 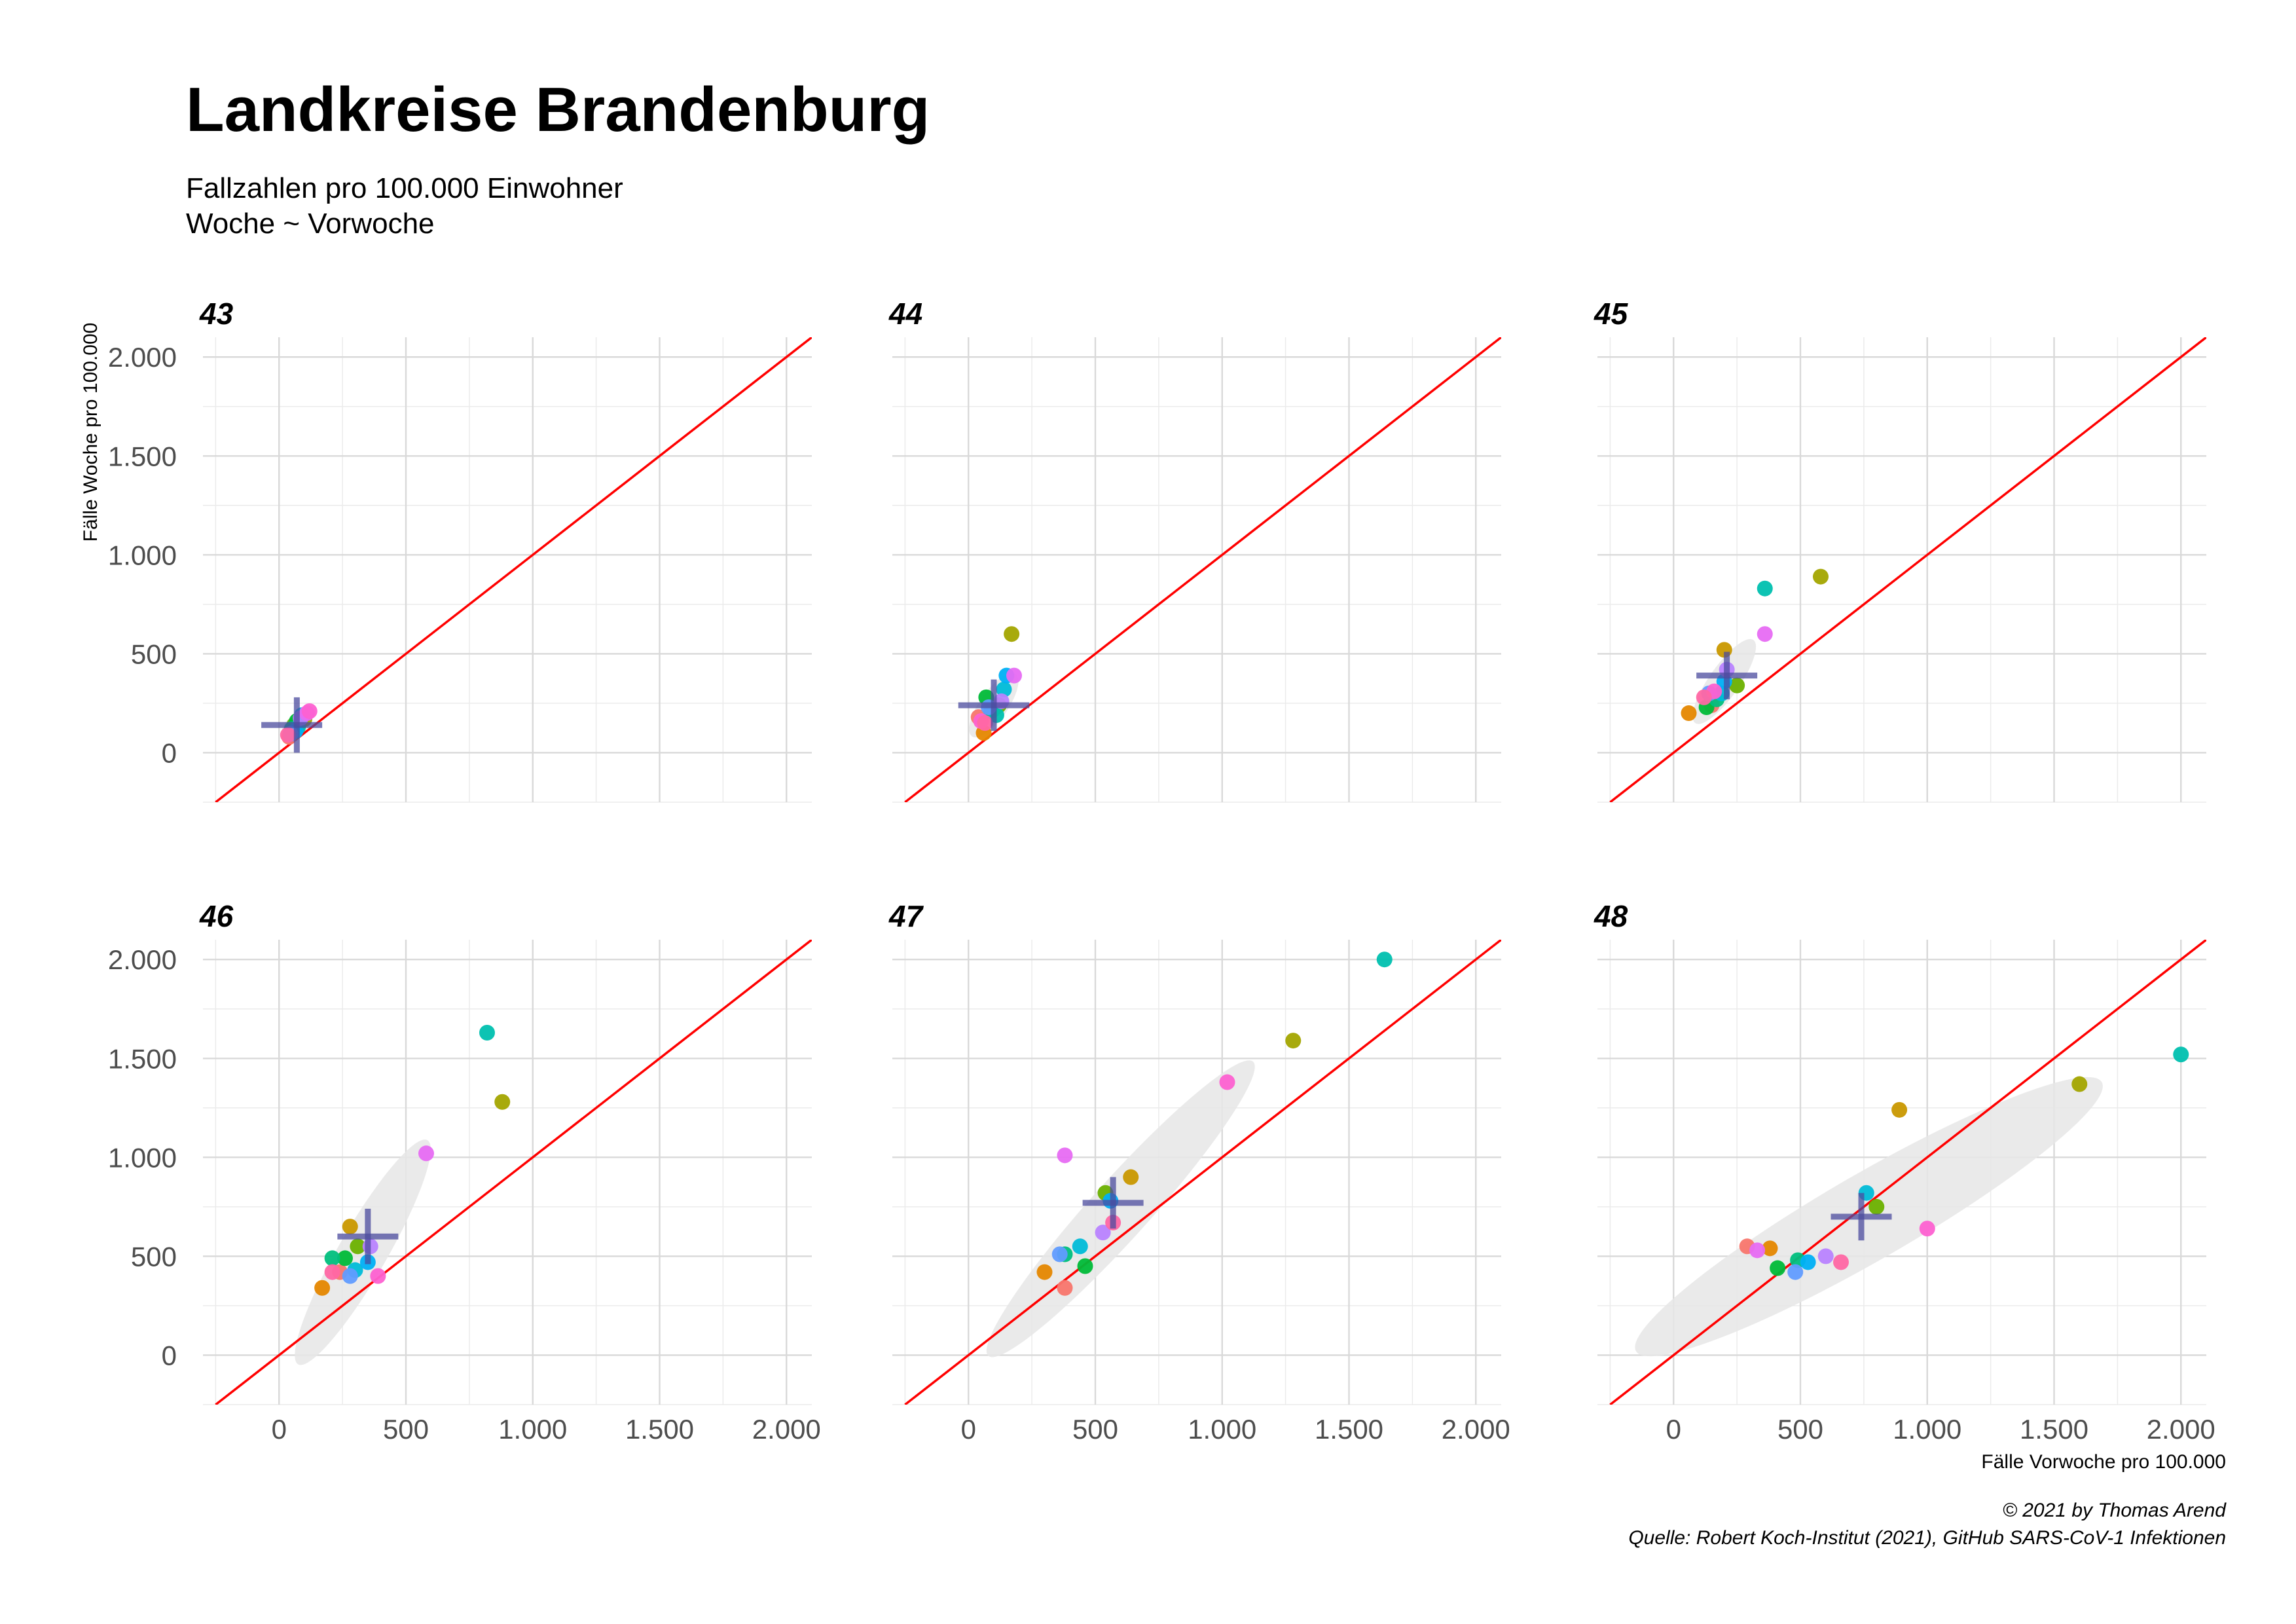 I want to click on facet-panel-44: 44, so click(x=1194, y=550).